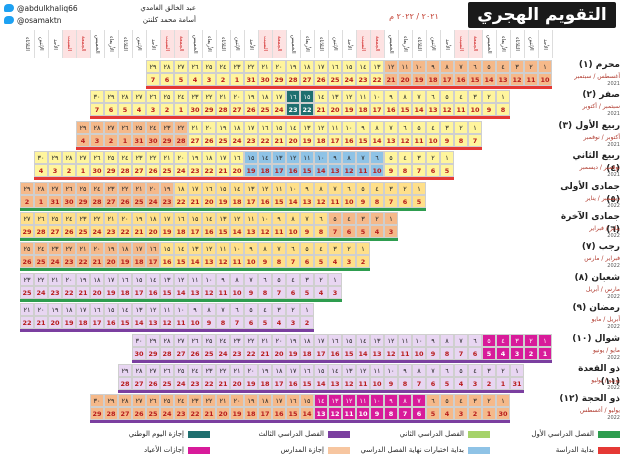 Image resolution: width=624 pixels, height=464 pixels. What do you see at coordinates (209, 401) in the screenshot?
I see `hijri-day-cell: ٢٢` at bounding box center [209, 401].